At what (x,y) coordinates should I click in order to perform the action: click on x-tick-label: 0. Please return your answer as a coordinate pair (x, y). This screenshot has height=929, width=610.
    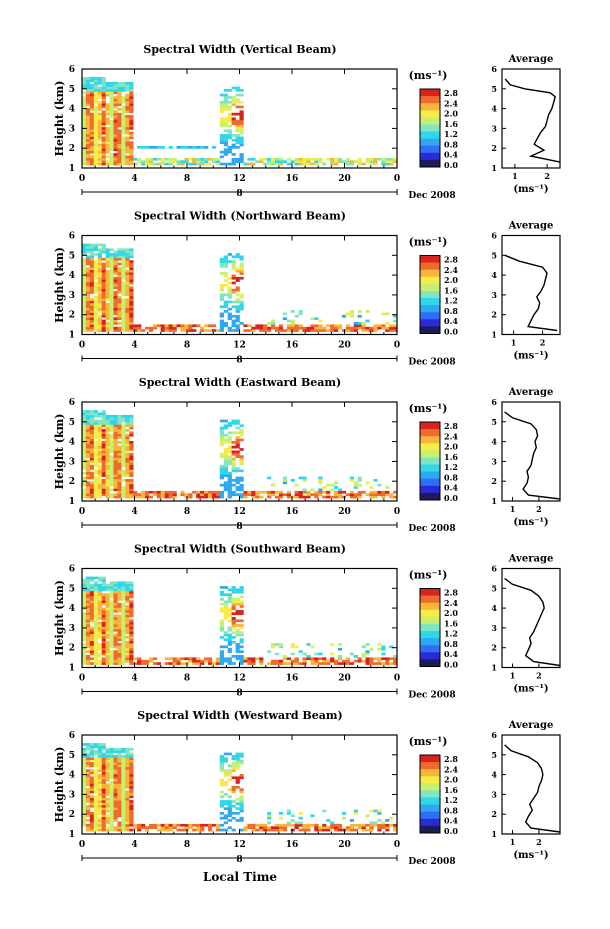
    Looking at the image, I should click on (82, 512).